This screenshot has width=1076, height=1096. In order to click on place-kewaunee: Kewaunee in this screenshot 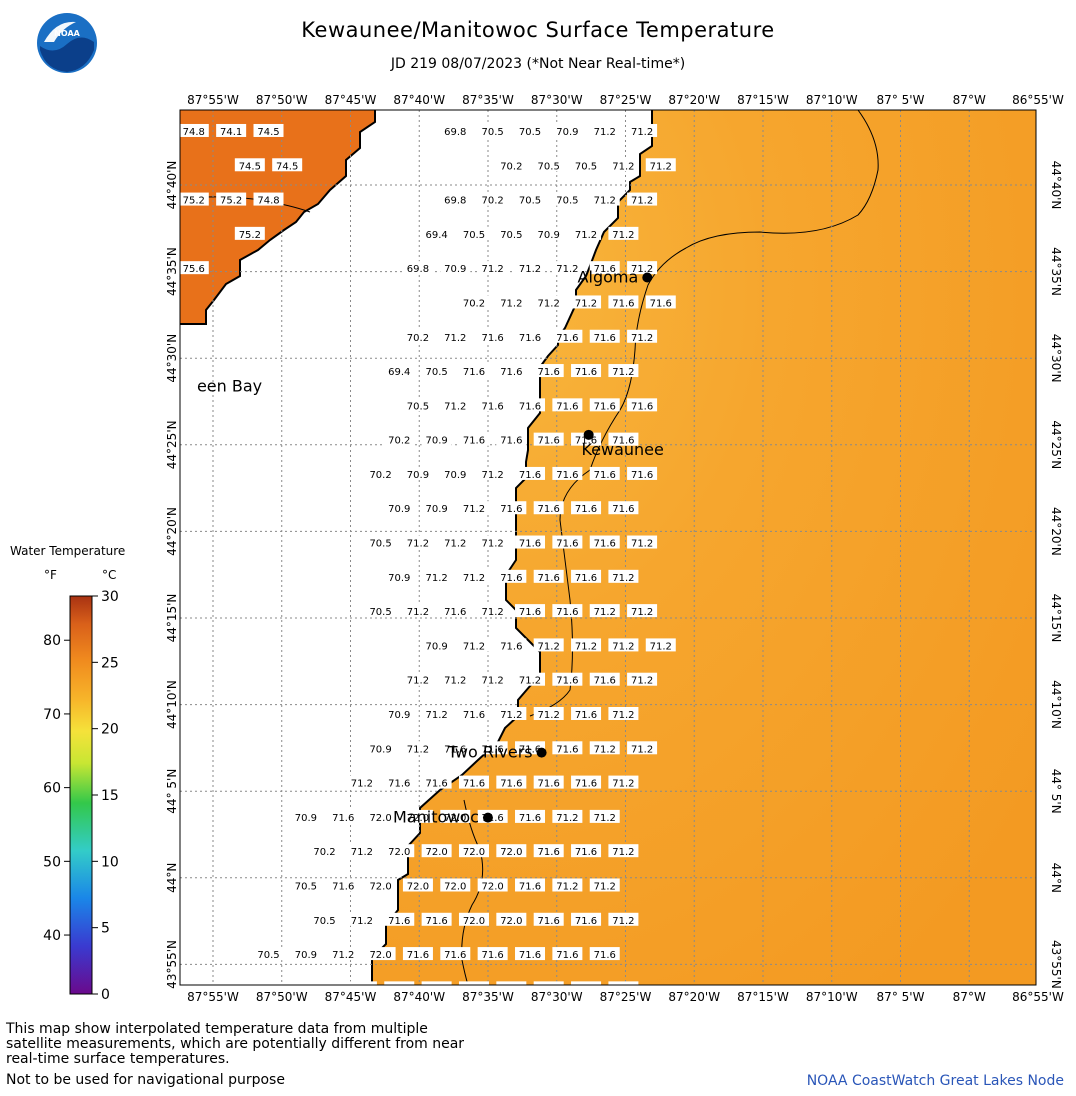, I will do `click(622, 444)`.